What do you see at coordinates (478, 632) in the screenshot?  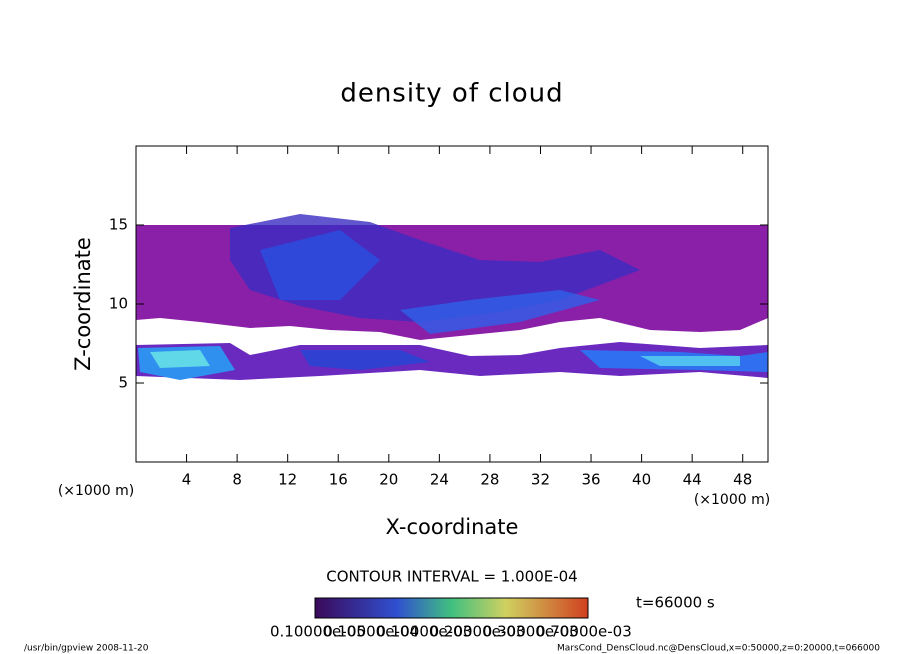 I see `colorbar-label: 0.20000e-03` at bounding box center [478, 632].